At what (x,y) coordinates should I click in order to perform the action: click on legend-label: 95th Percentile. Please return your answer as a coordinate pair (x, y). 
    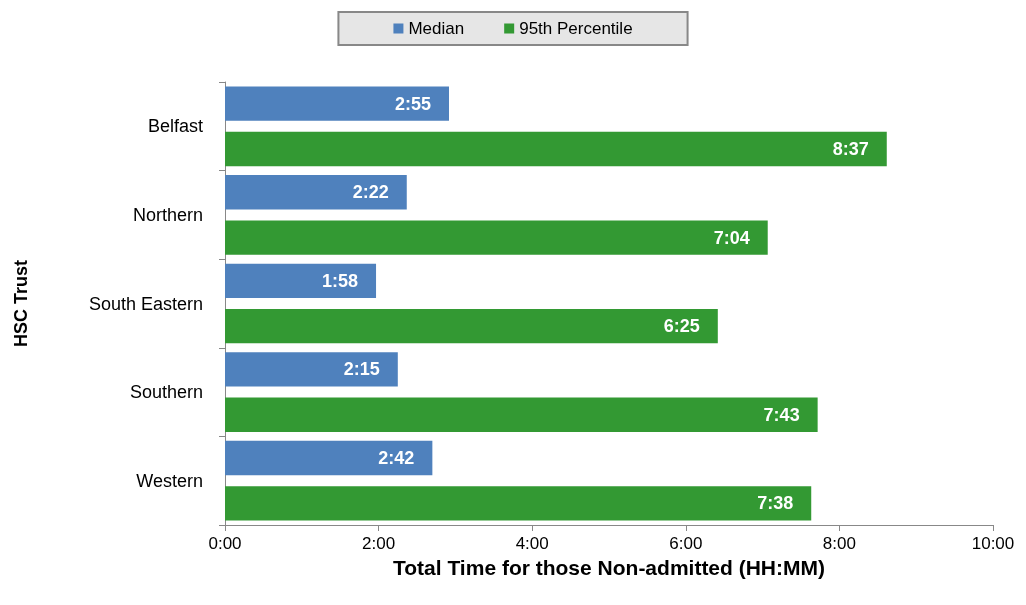
    Looking at the image, I should click on (576, 28).